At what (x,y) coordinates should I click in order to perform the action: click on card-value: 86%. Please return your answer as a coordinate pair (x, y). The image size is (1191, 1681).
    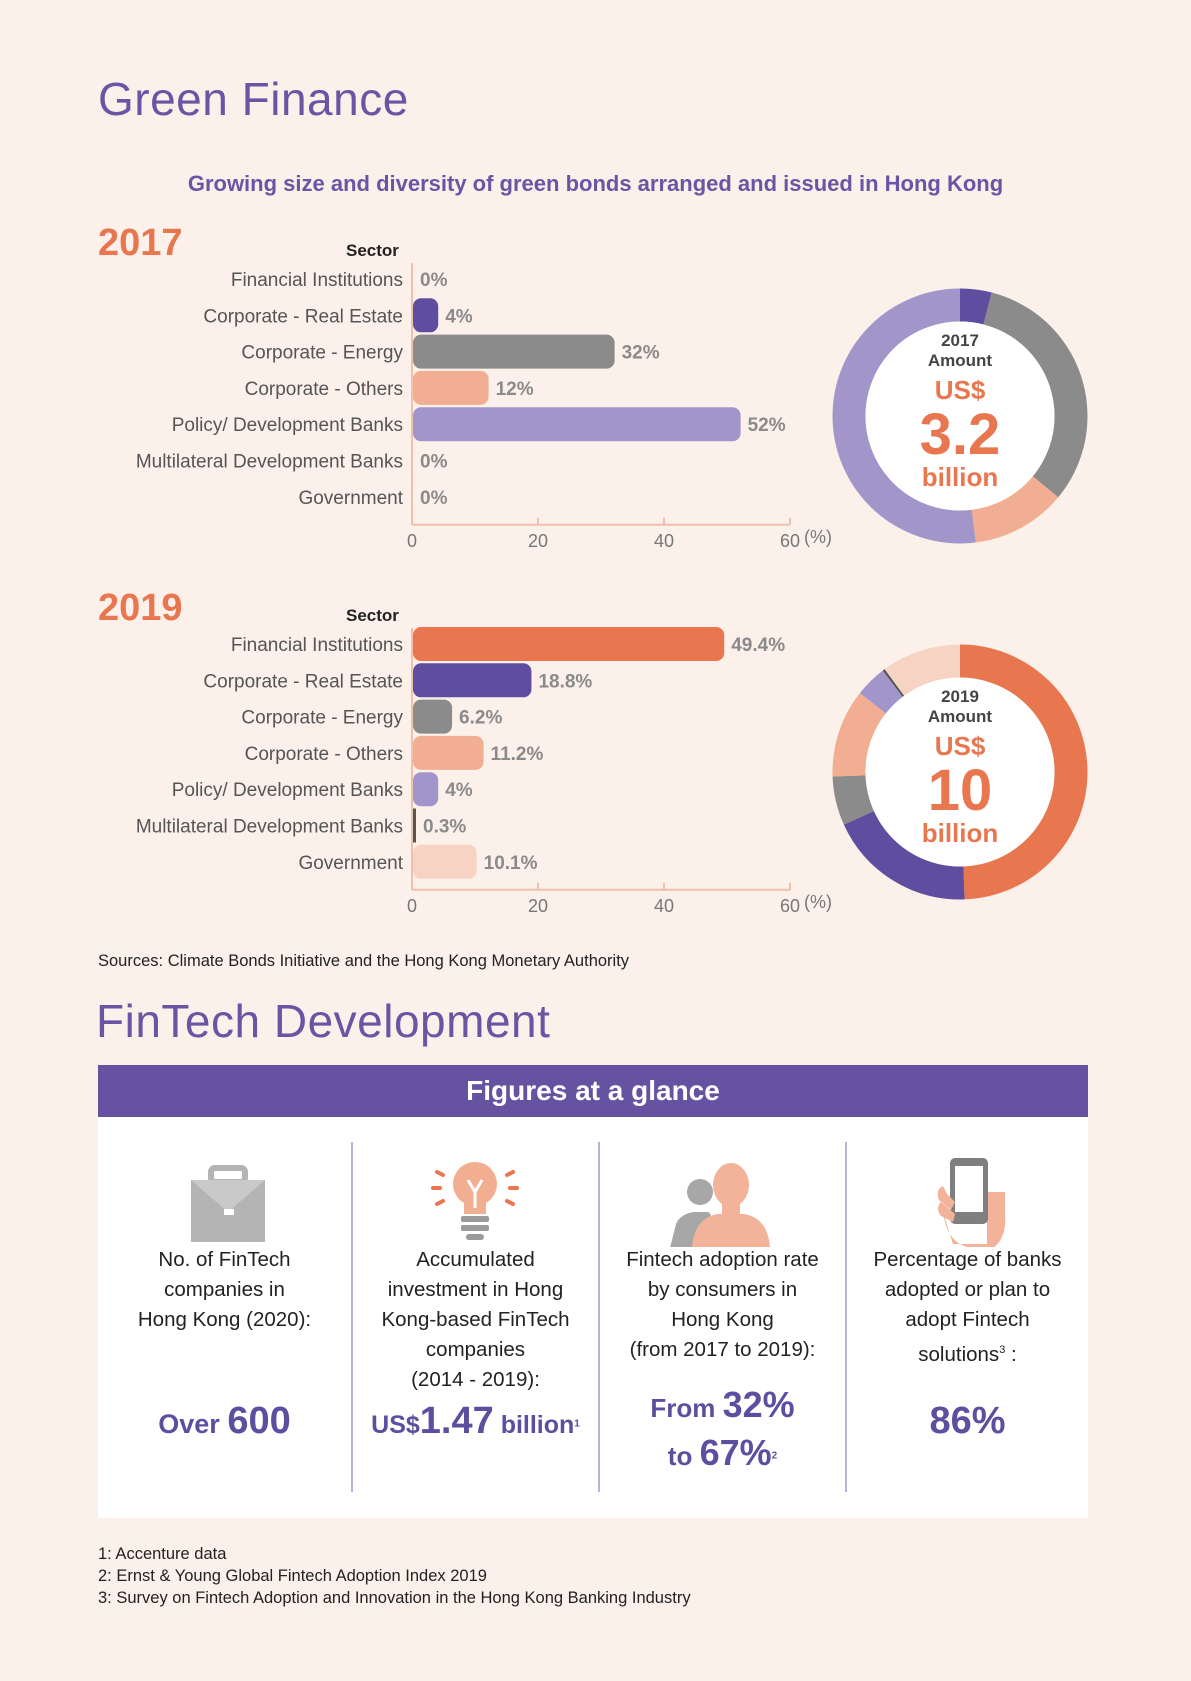
    Looking at the image, I should click on (967, 1421).